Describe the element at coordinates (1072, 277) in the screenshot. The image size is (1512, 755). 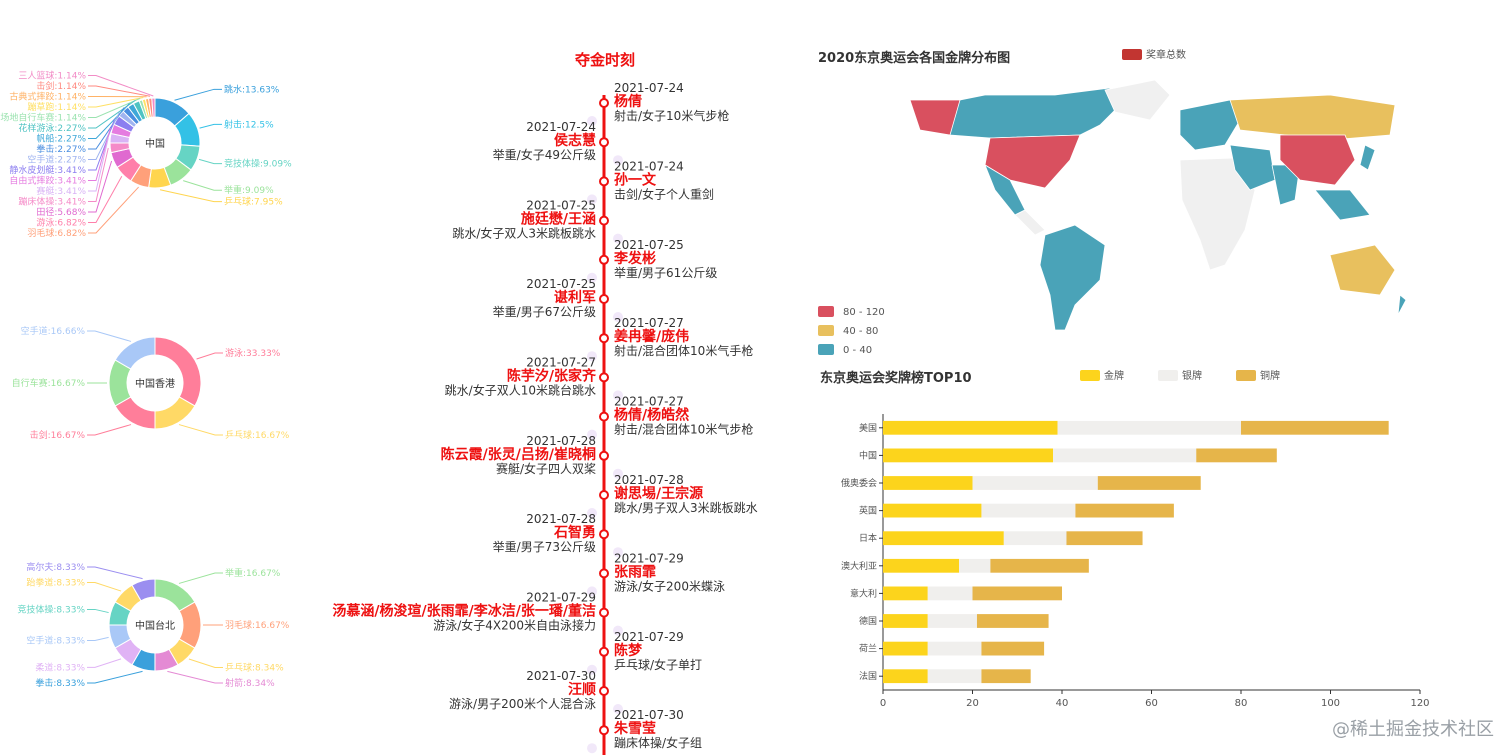
I see `region-south-america` at that location.